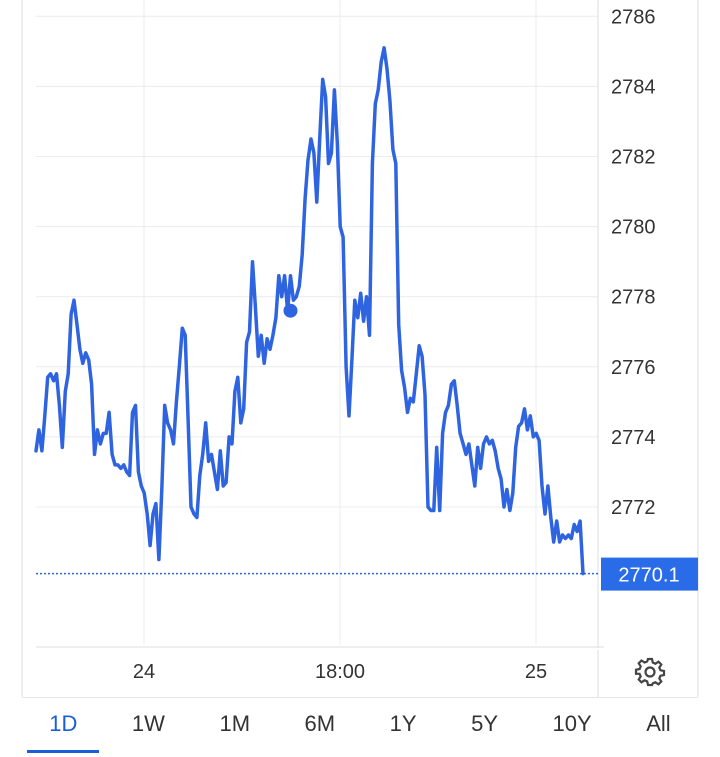 This screenshot has width=720, height=757. Describe the element at coordinates (290, 310) in the screenshot. I see `crosshair-marker` at that location.